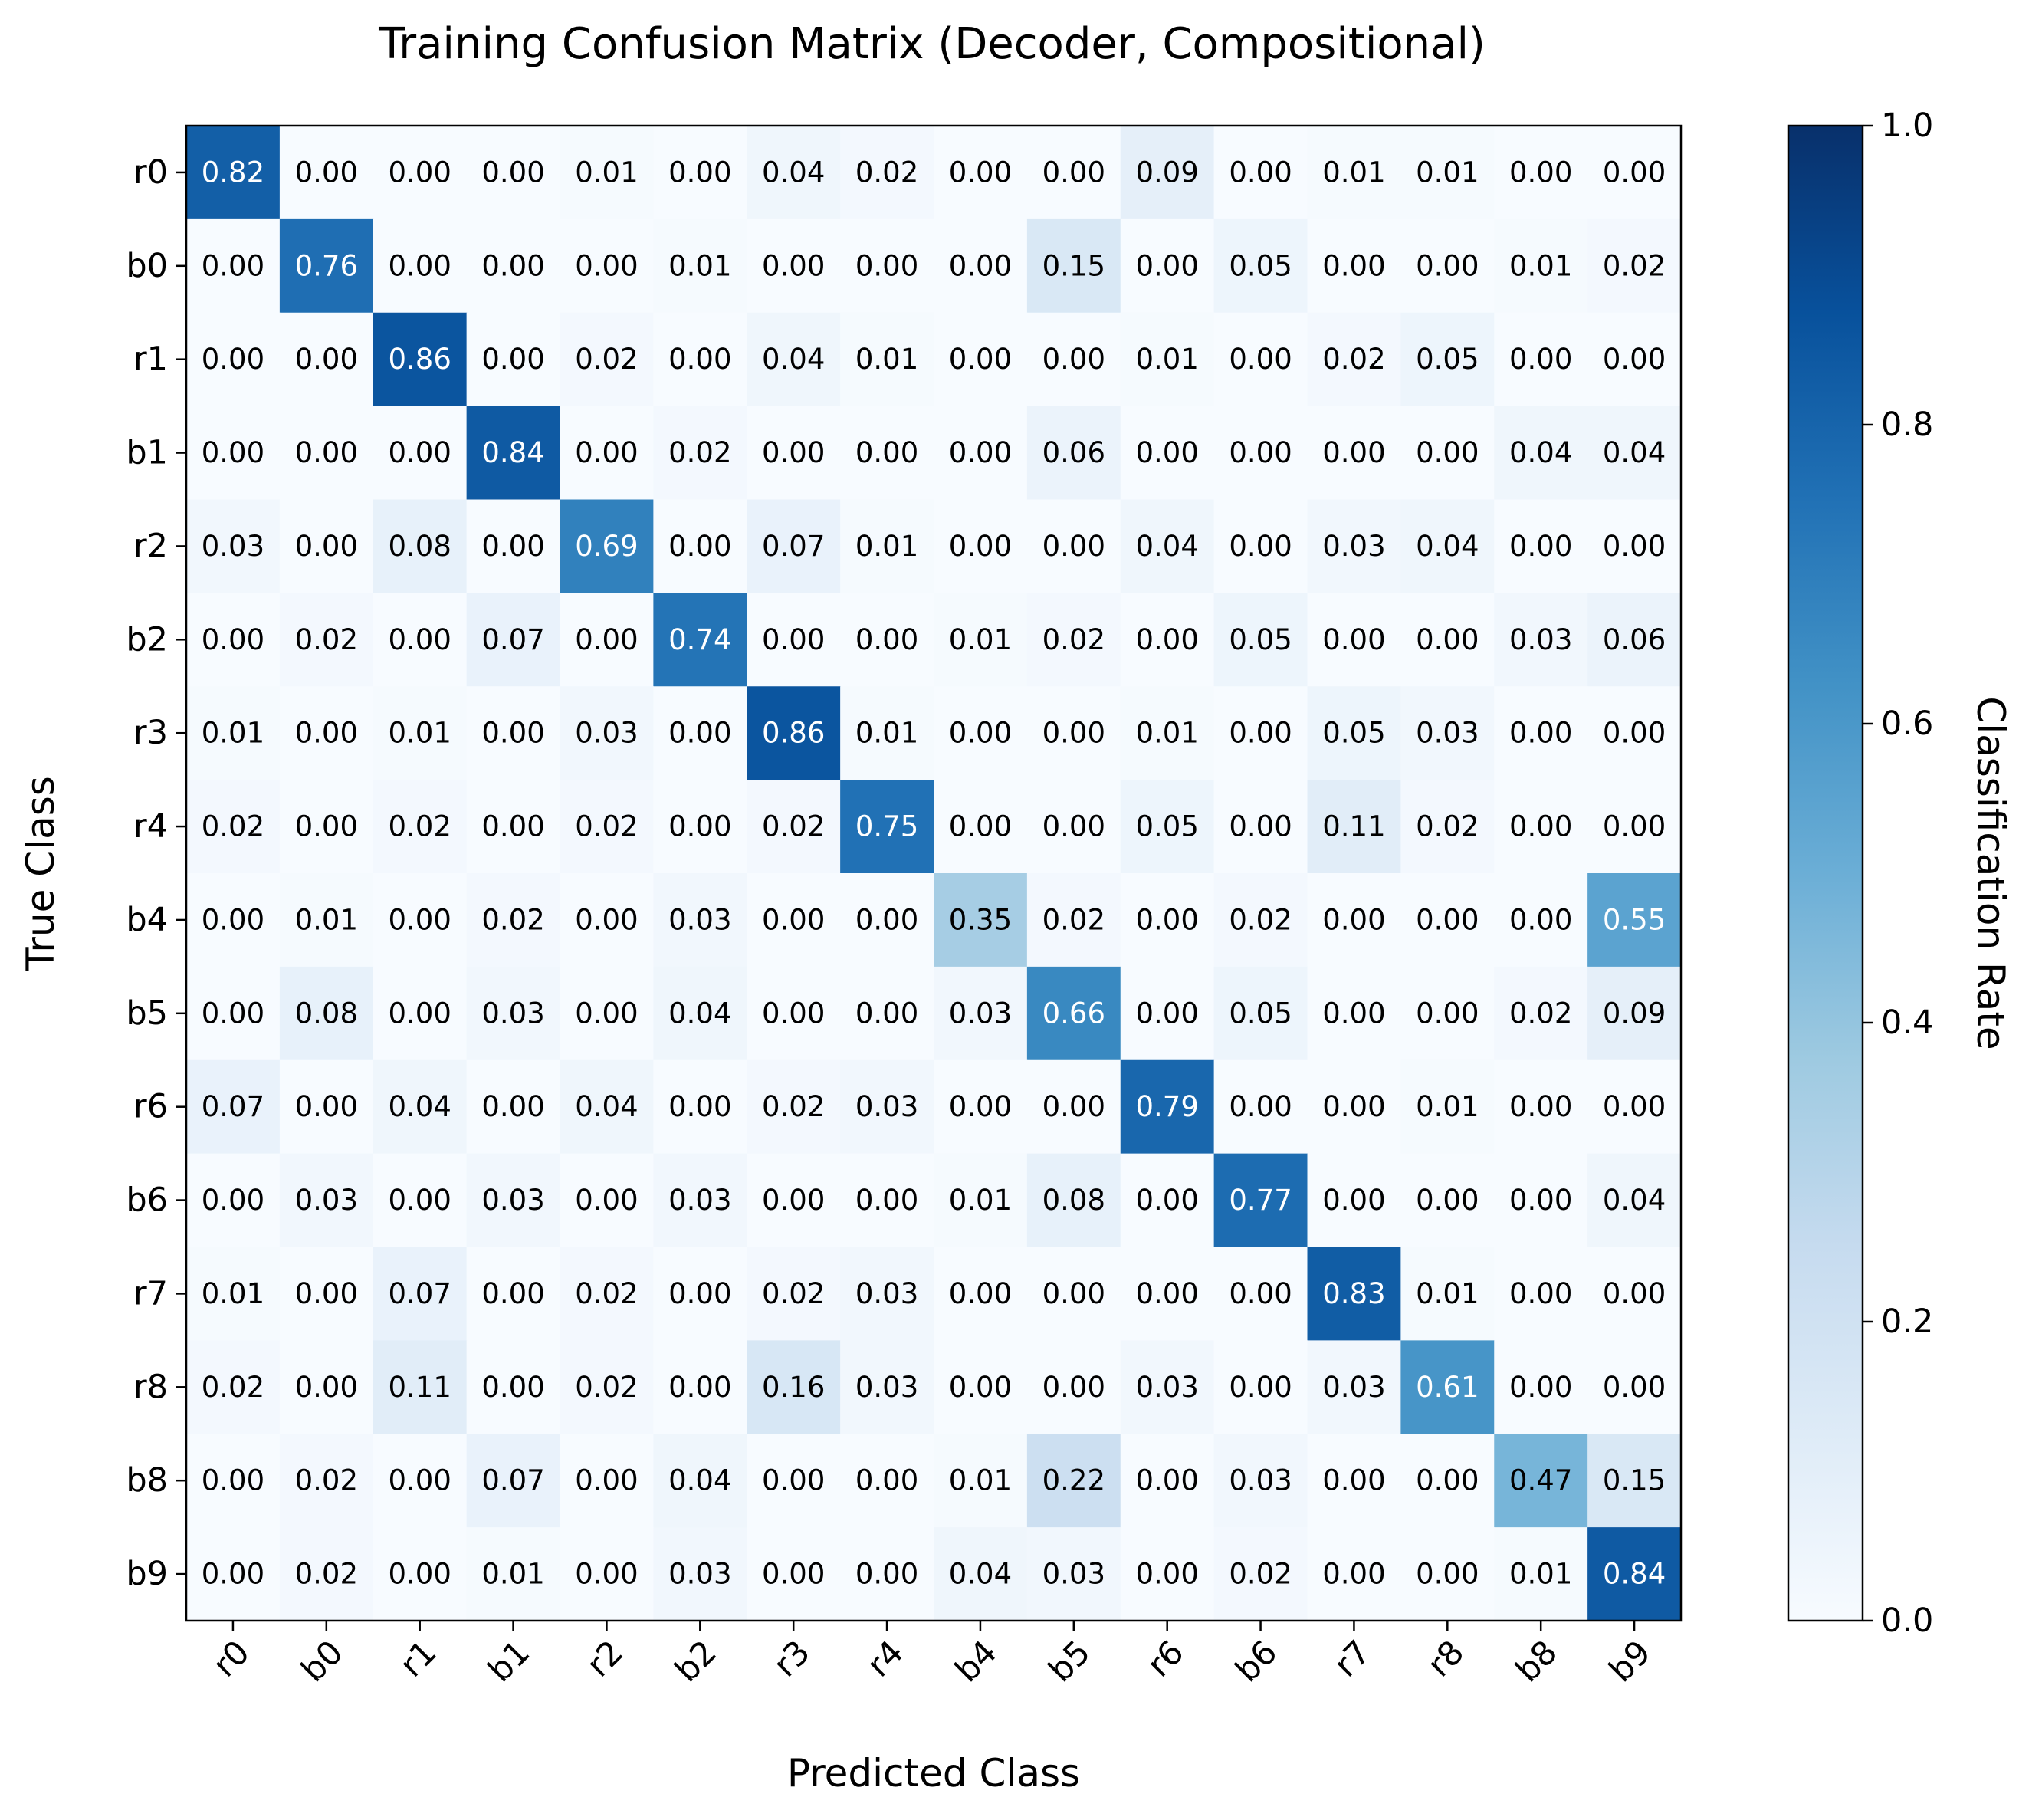 Image resolution: width=2042 pixels, height=1820 pixels. I want to click on heatmap-cell-label: 0.05, so click(1260, 1013).